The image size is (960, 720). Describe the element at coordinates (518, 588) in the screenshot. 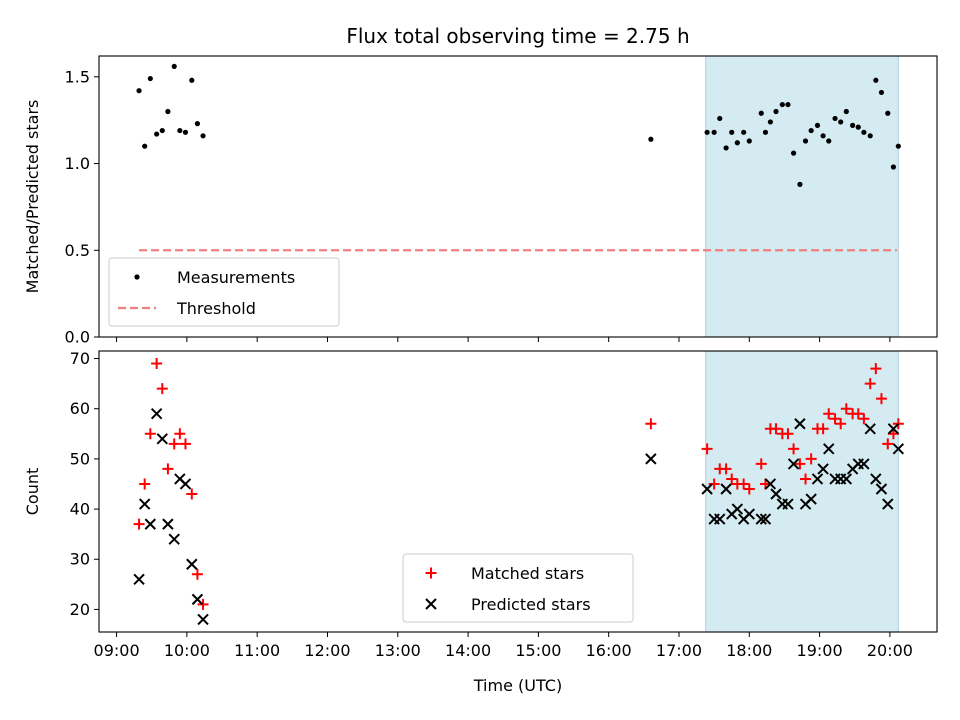

I see `legend: Matched stars Predicted stars` at that location.